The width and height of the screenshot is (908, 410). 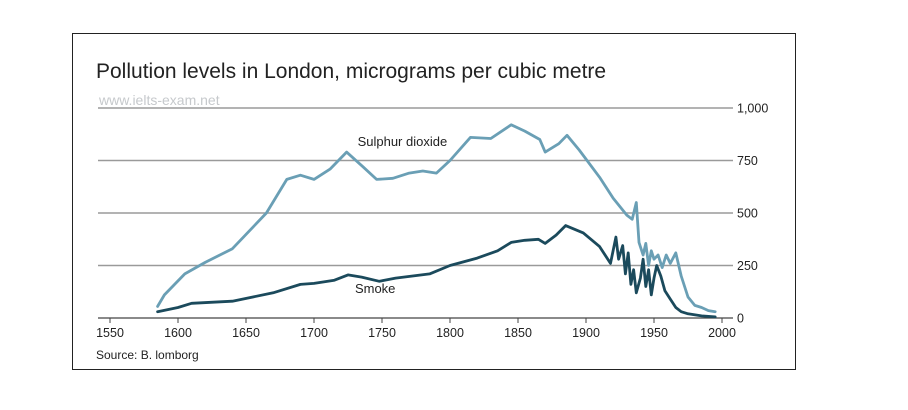 What do you see at coordinates (747, 266) in the screenshot?
I see `y-tick-label: 250` at bounding box center [747, 266].